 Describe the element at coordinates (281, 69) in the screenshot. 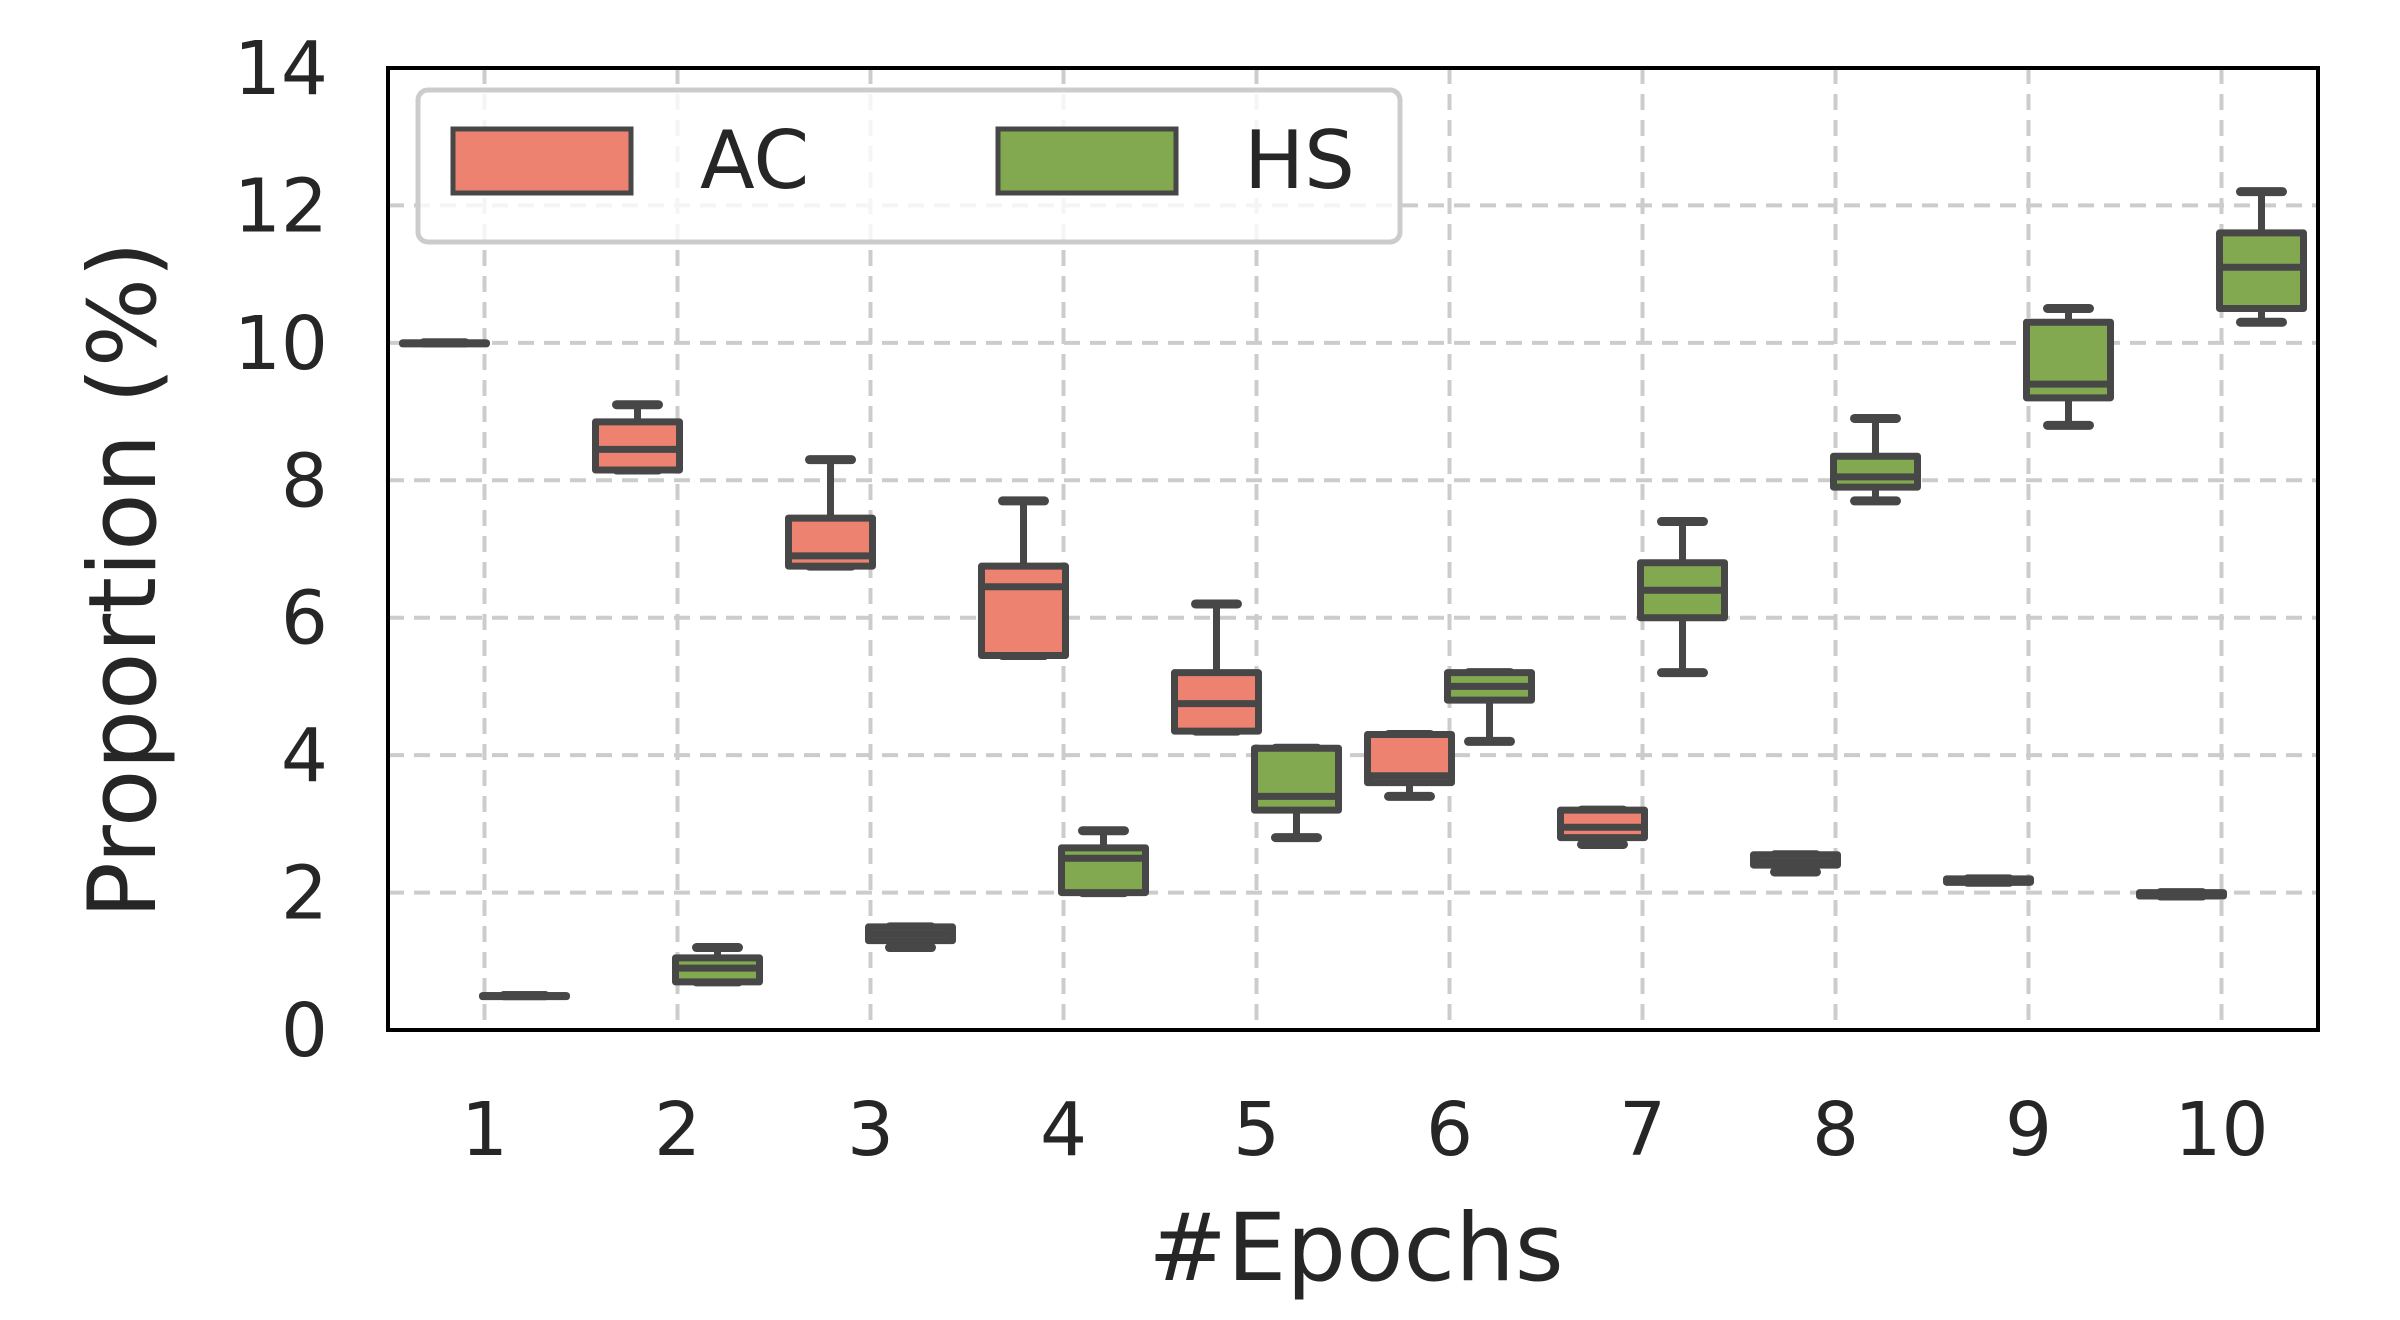

I see `y-tick-label: 14` at that location.